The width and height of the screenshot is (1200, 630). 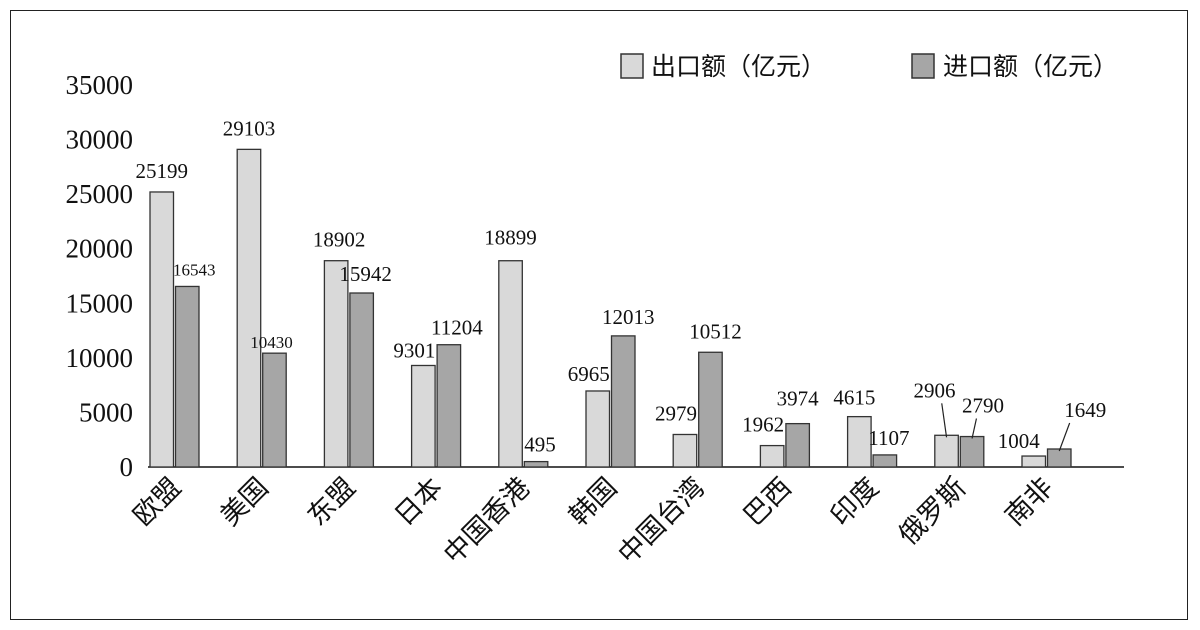 I want to click on export-value-label: 2979, so click(x=676, y=413).